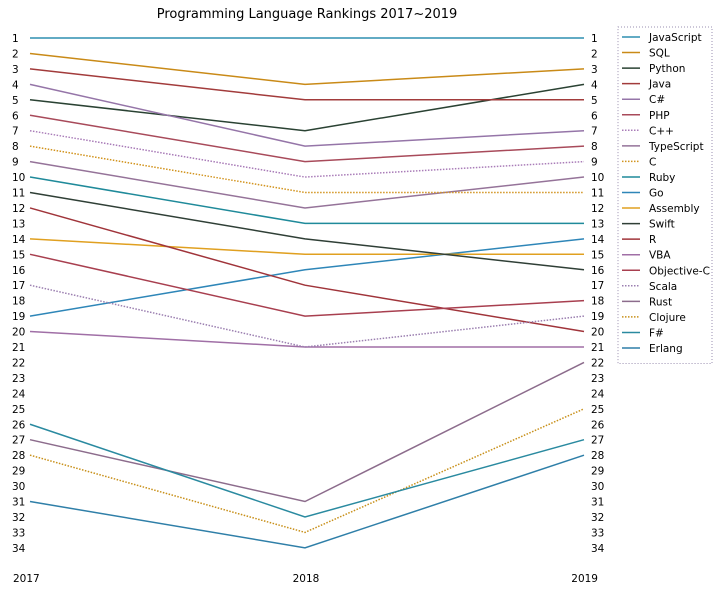  Describe the element at coordinates (307, 107) in the screenshot. I see `series-line-python` at that location.